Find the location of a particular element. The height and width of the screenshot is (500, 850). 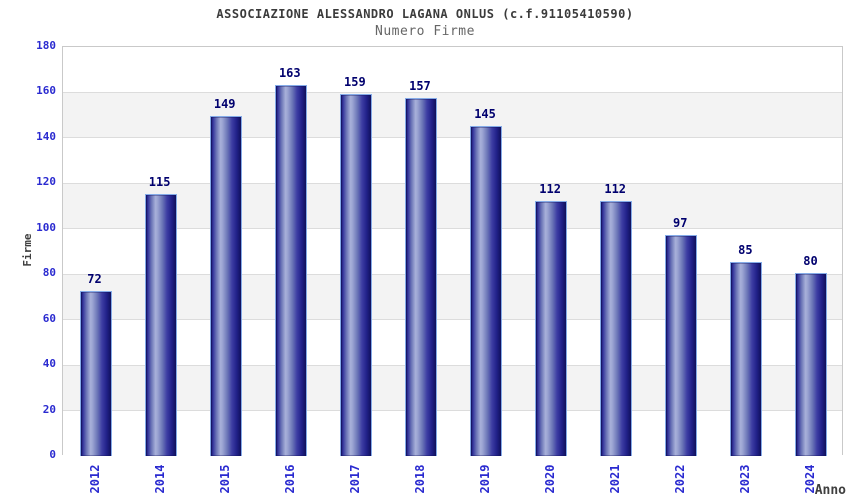

y-tick-label: 0 is located at coordinates (52, 454).